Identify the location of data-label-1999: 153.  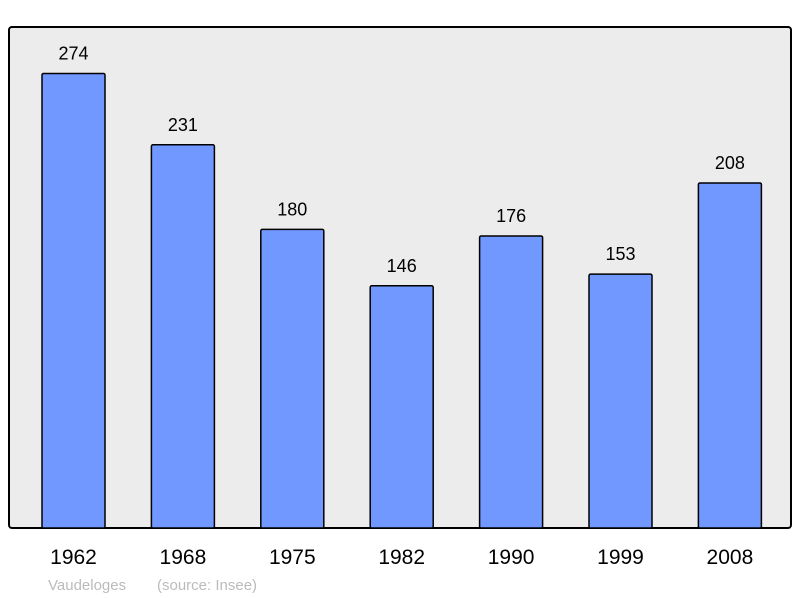
(620, 254).